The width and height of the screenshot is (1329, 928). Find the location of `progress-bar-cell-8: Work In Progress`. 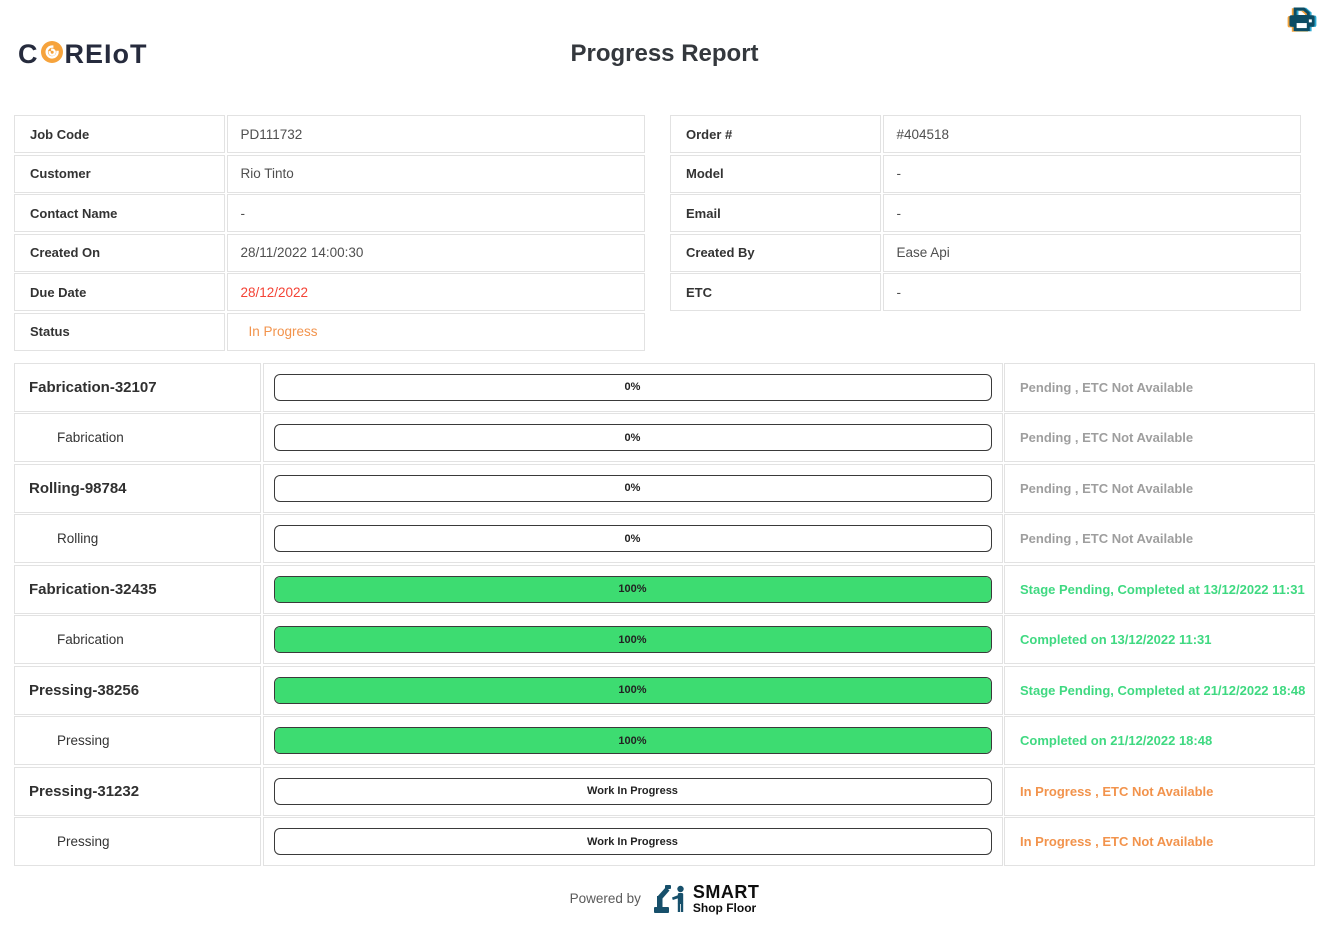

progress-bar-cell-8: Work In Progress is located at coordinates (632, 791).